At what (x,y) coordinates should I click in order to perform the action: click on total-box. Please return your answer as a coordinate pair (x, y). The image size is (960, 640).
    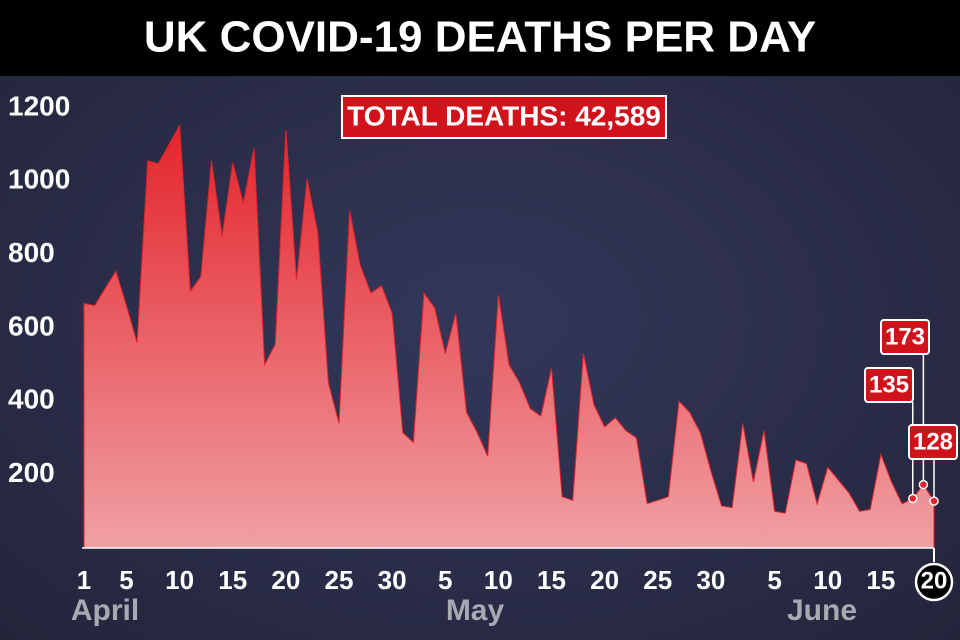
    Looking at the image, I should click on (504, 117).